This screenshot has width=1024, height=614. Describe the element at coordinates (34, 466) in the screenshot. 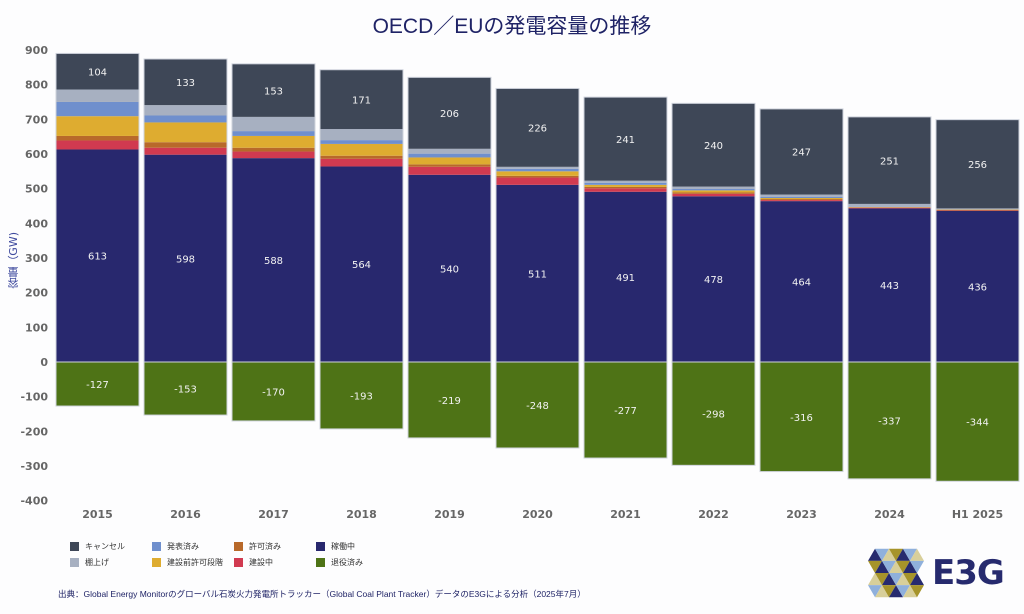

I see `y-tick-label: -300` at that location.